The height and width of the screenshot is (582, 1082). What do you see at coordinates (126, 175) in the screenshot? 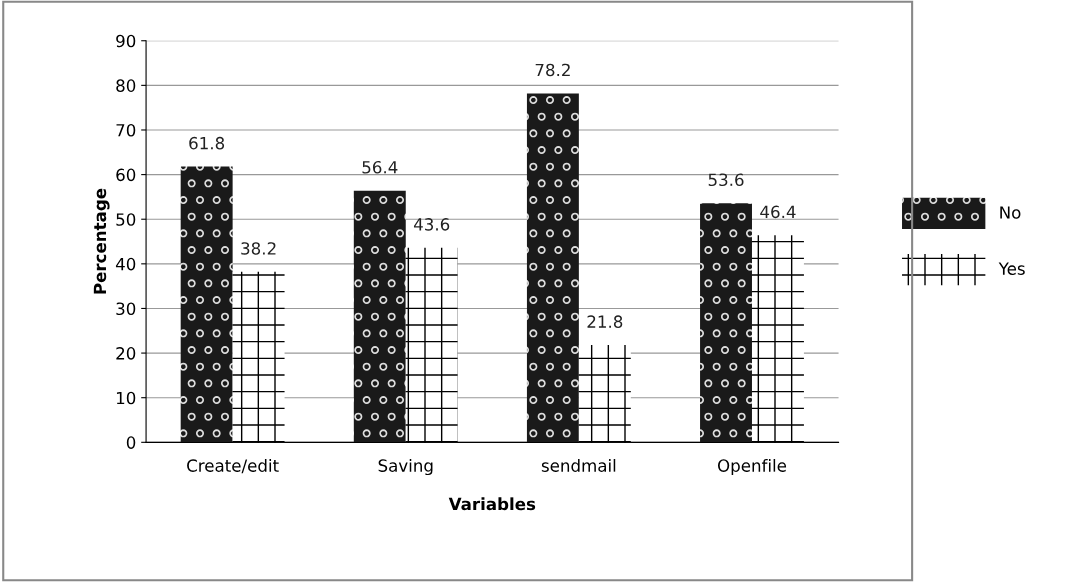
I see `y-tick-label: 60` at bounding box center [126, 175].